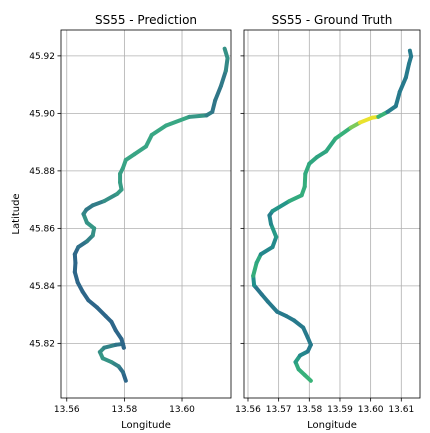  I want to click on prediction-ytick-label: 45.92, so click(42, 57).